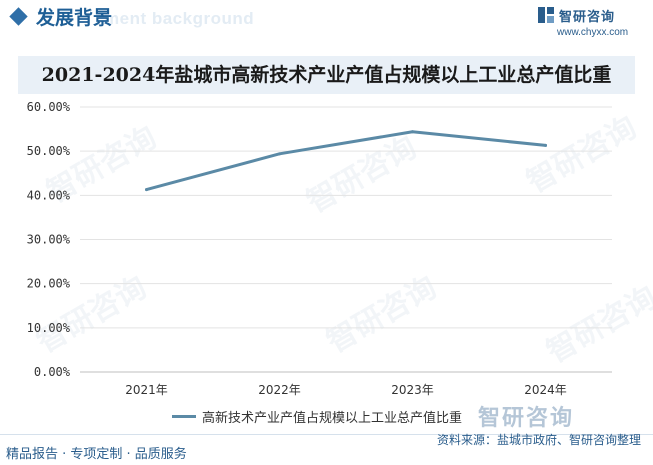 The height and width of the screenshot is (465, 653). Describe the element at coordinates (545, 390) in the screenshot. I see `x-tick-label: 2024年` at that location.